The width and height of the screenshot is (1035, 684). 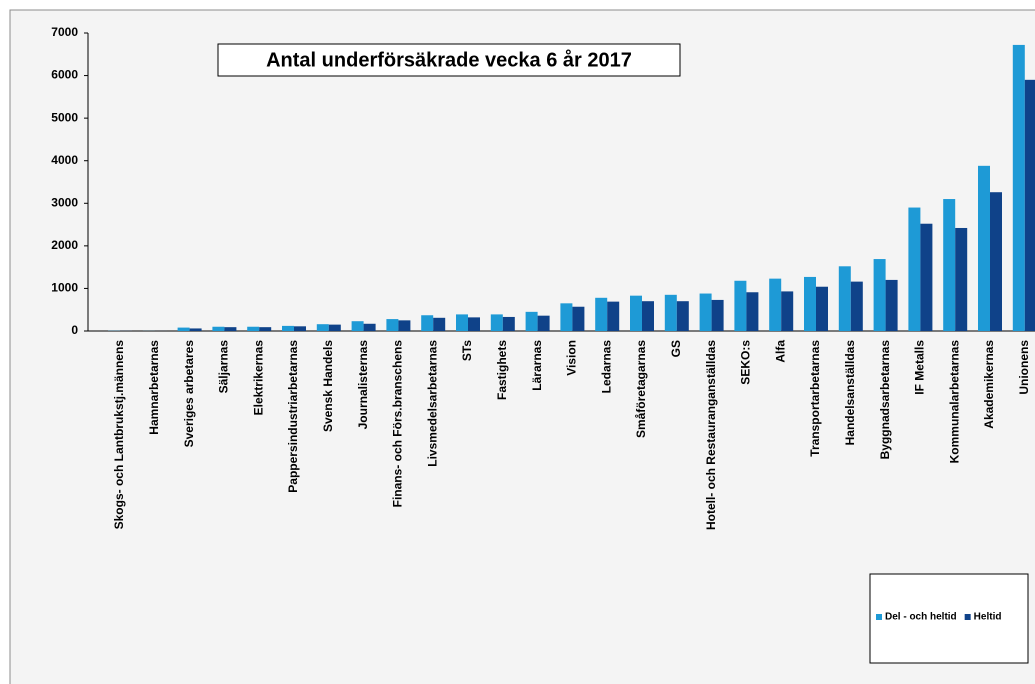 What do you see at coordinates (502, 370) in the screenshot?
I see `x-tick-label: Fastighets` at bounding box center [502, 370].